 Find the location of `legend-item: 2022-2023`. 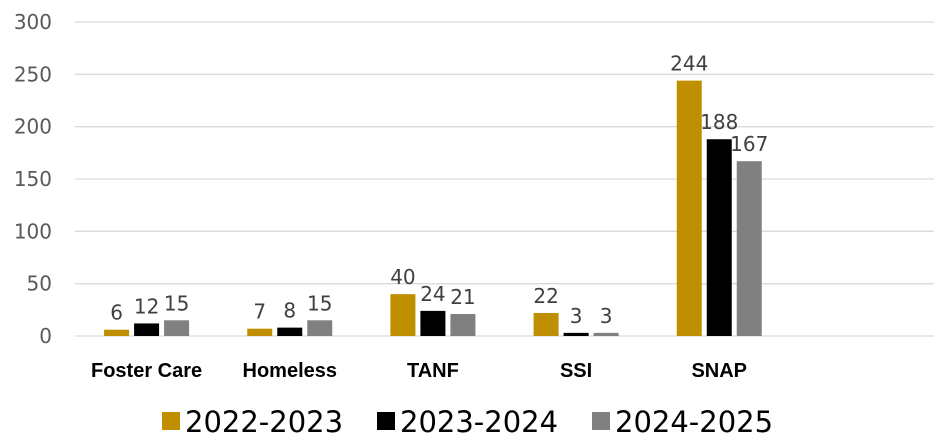

legend-item: 2022-2023 is located at coordinates (252, 422).